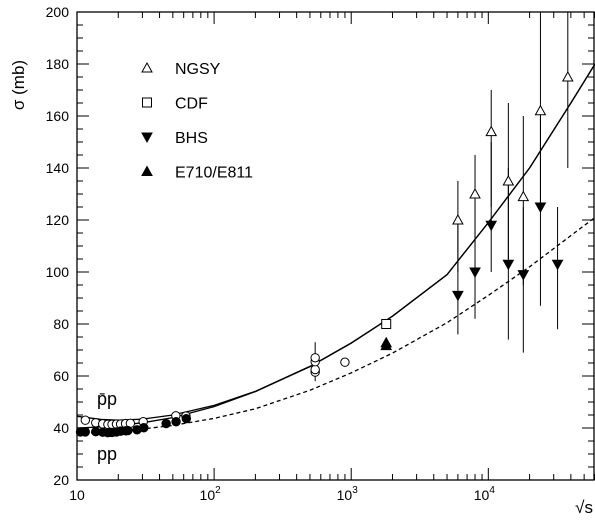  What do you see at coordinates (147, 102) in the screenshot?
I see `legend-cdf-marker` at bounding box center [147, 102].